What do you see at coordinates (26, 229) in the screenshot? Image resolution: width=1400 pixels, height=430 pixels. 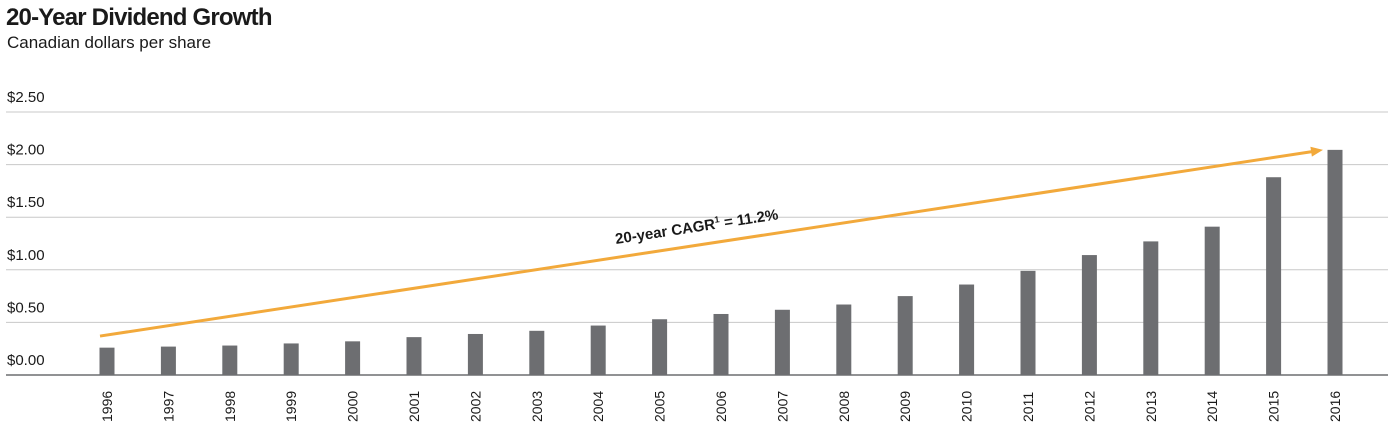 I see `y-axis-ticks: $0.00 $0.50 $1.00 $1.50 $2.00 $2.50` at bounding box center [26, 229].